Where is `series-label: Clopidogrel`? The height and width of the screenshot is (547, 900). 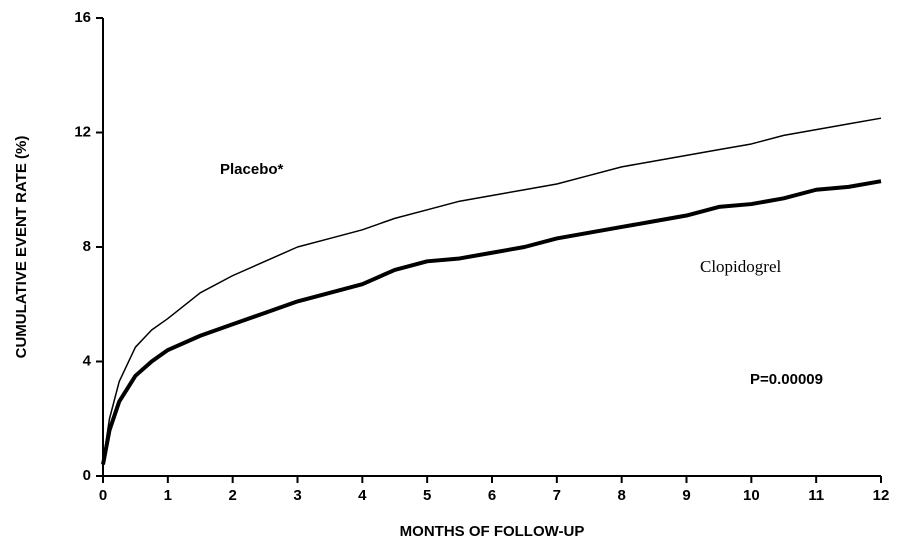 series-label: Clopidogrel is located at coordinates (740, 266).